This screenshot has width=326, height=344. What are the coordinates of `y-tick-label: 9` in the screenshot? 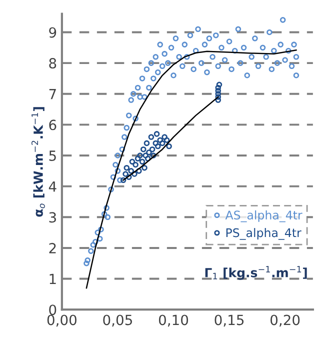 It's located at (52, 32).